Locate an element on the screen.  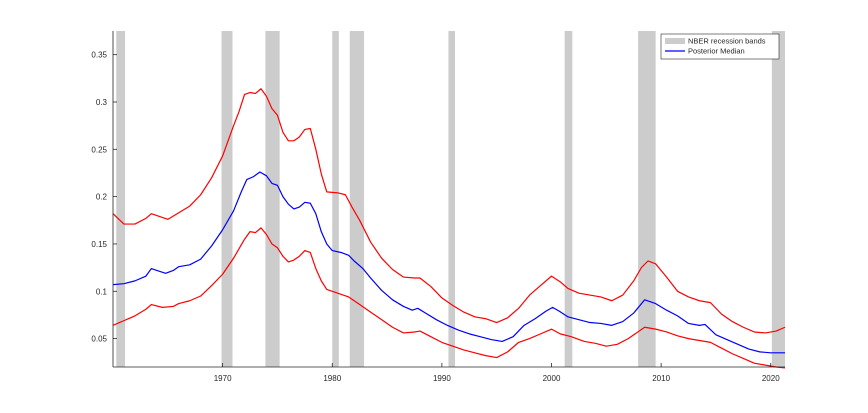
x-tick-label: 2010 is located at coordinates (661, 378).